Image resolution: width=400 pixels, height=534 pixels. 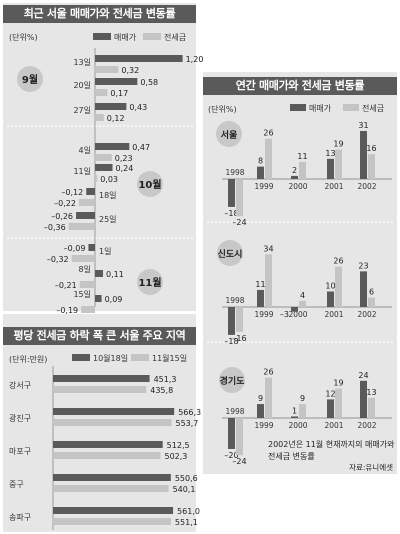 What do you see at coordinates (302, 156) in the screenshot?
I see `bar-value-label: 11` at bounding box center [302, 156].